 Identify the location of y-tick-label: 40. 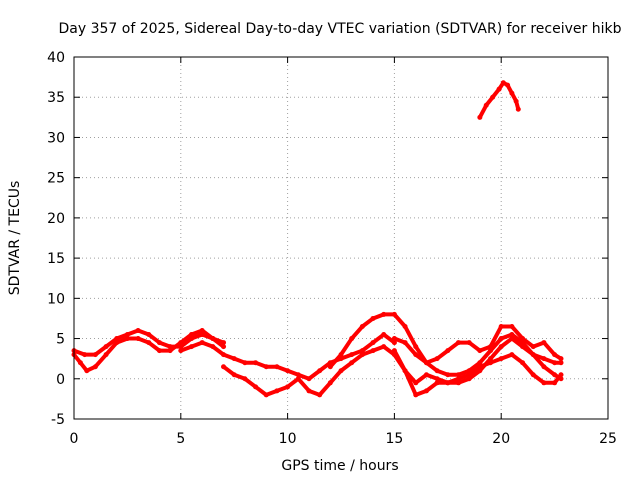
(56, 58).